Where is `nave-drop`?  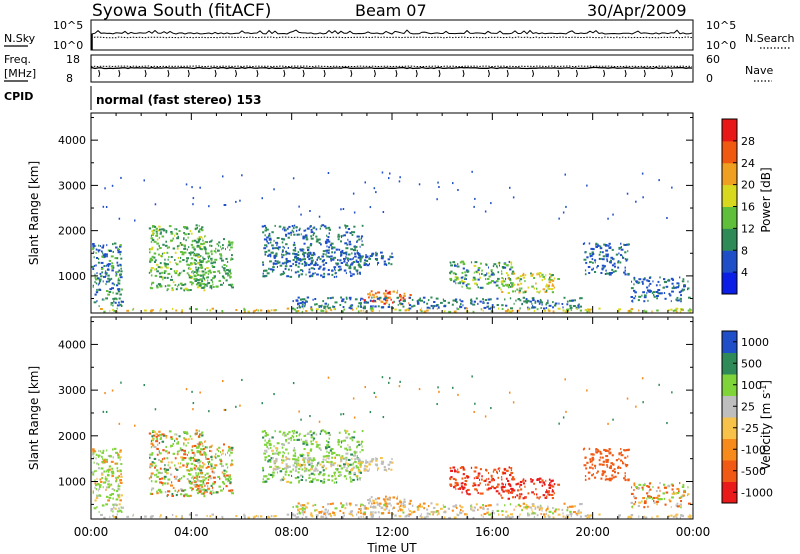
nave-drop is located at coordinates (284, 73).